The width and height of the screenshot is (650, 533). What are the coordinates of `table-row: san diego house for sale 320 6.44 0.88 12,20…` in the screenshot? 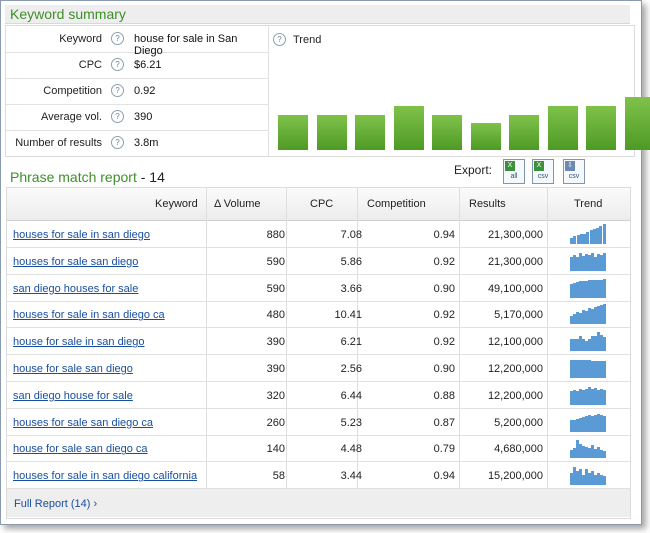 It's located at (318, 395).